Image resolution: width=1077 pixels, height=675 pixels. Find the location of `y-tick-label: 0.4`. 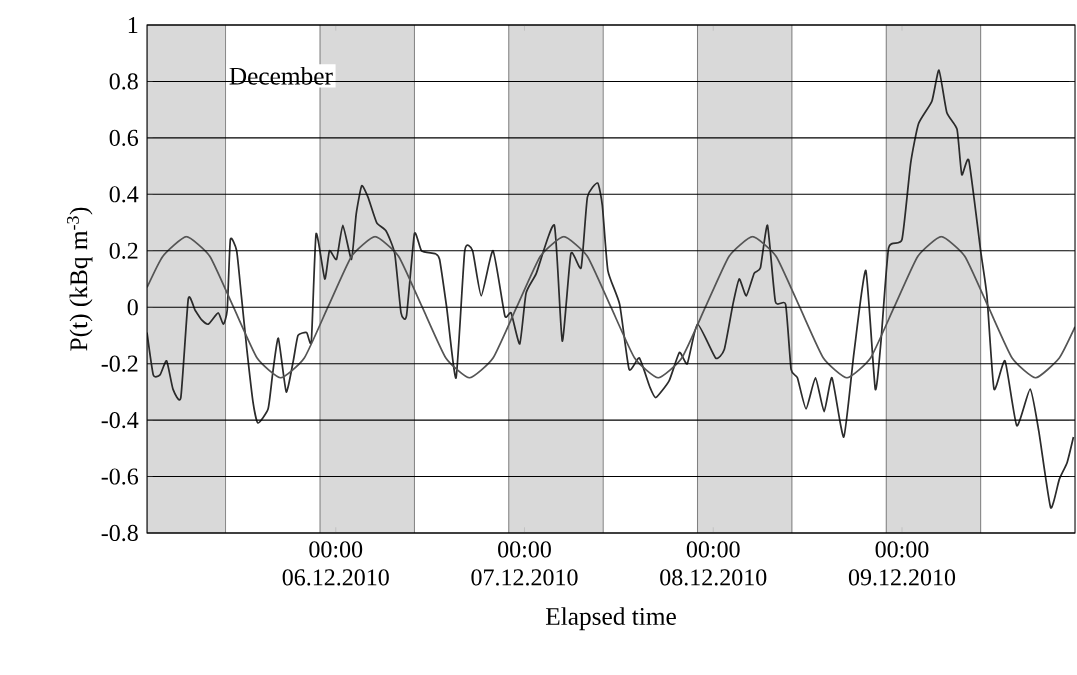

y-tick-label: 0.4 is located at coordinates (124, 194).